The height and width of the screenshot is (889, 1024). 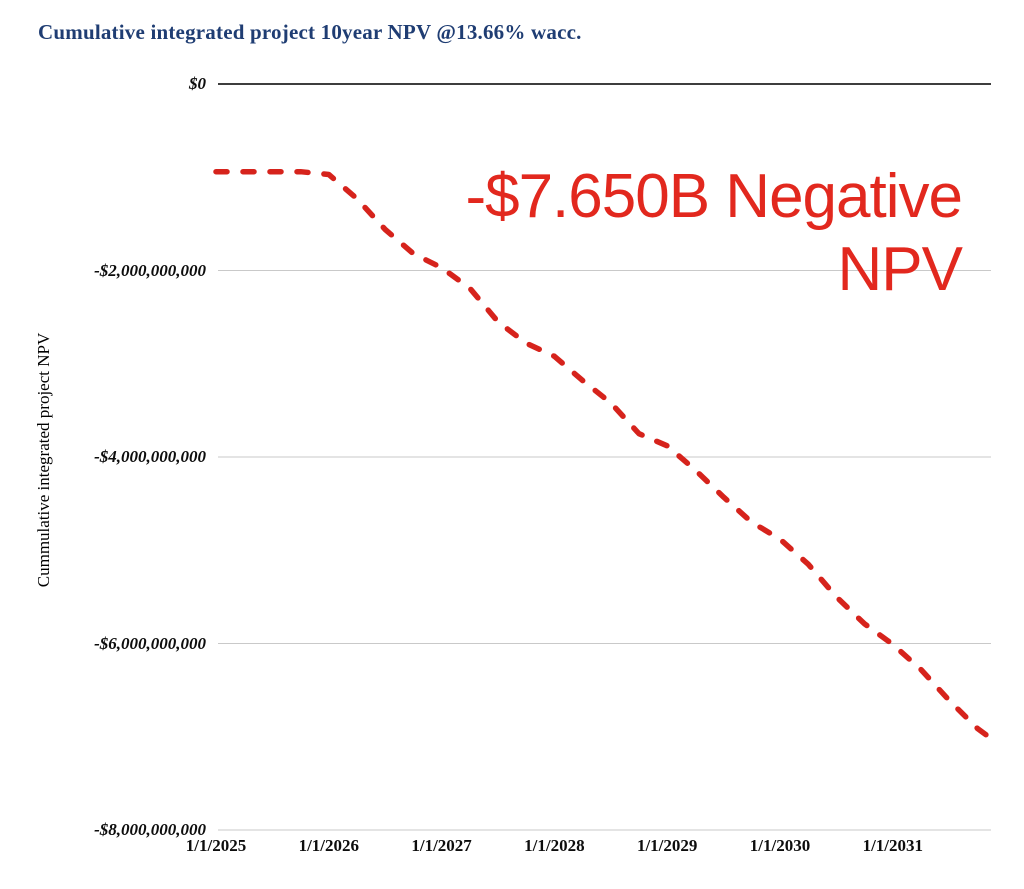 What do you see at coordinates (714, 196) in the screenshot?
I see `annotation-line-1: -$7.650B Negative` at bounding box center [714, 196].